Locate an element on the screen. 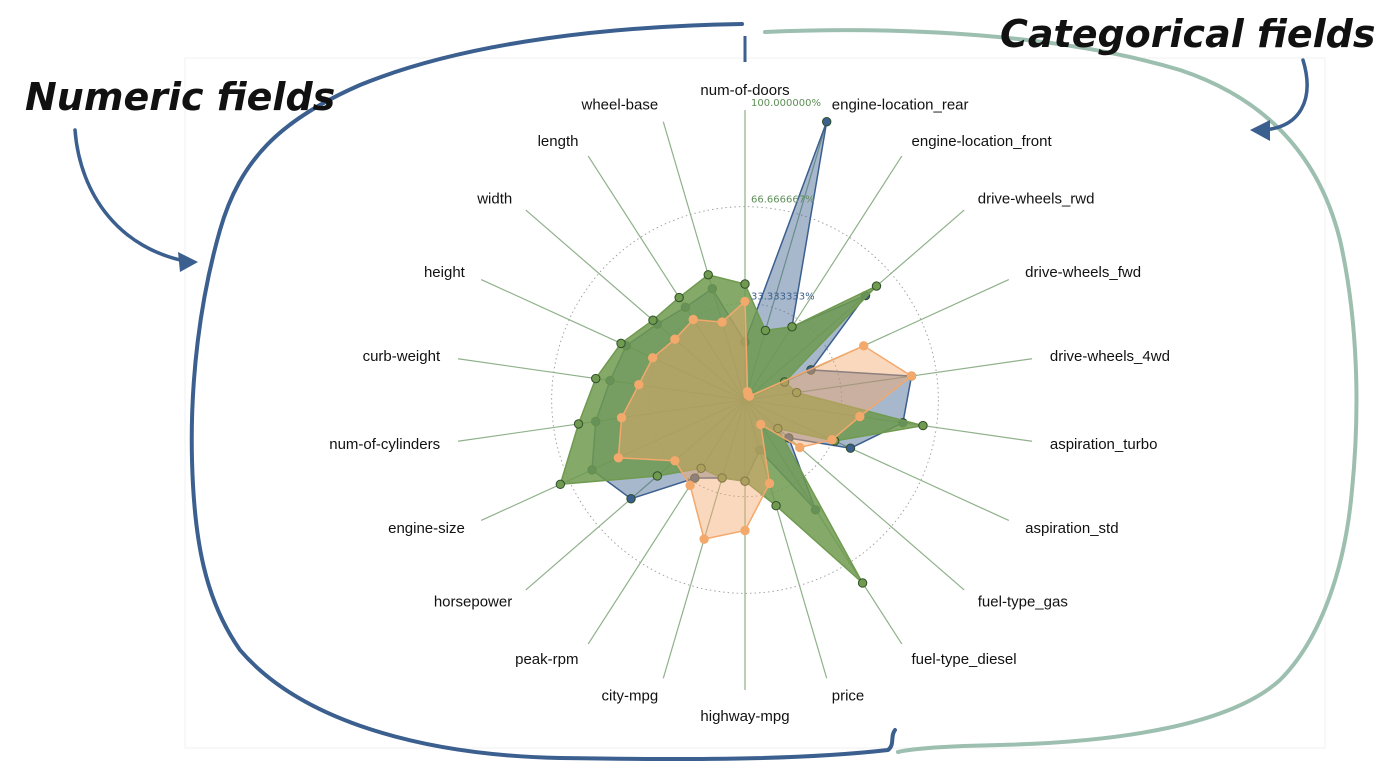 This screenshot has height=769, width=1400. axis-label-drive-wheels_rwd: drive-wheels_rwd is located at coordinates (1036, 198).